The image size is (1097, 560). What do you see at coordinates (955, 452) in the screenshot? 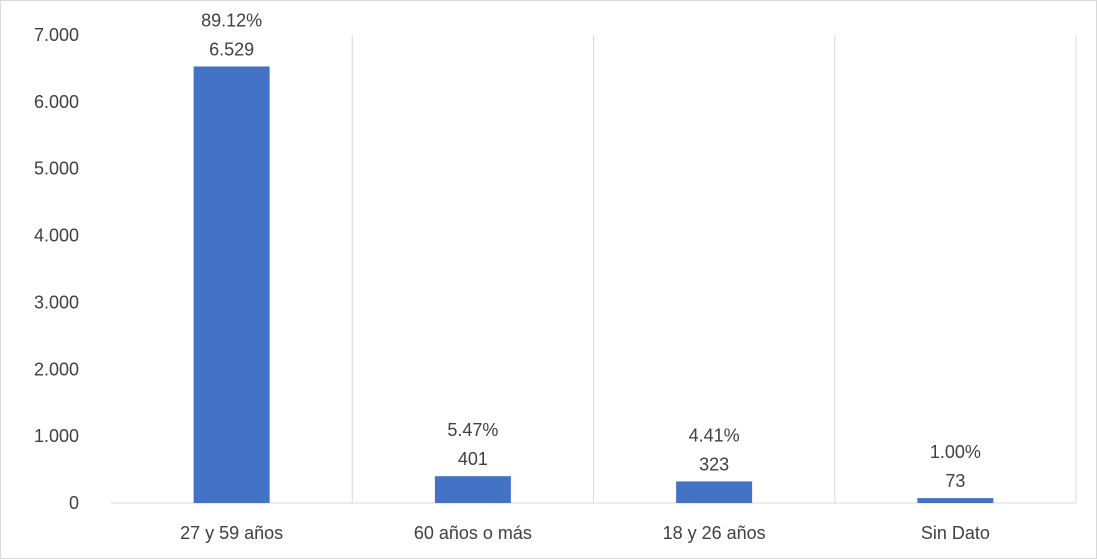
I see `data-label-percent: 1.00%` at bounding box center [955, 452].